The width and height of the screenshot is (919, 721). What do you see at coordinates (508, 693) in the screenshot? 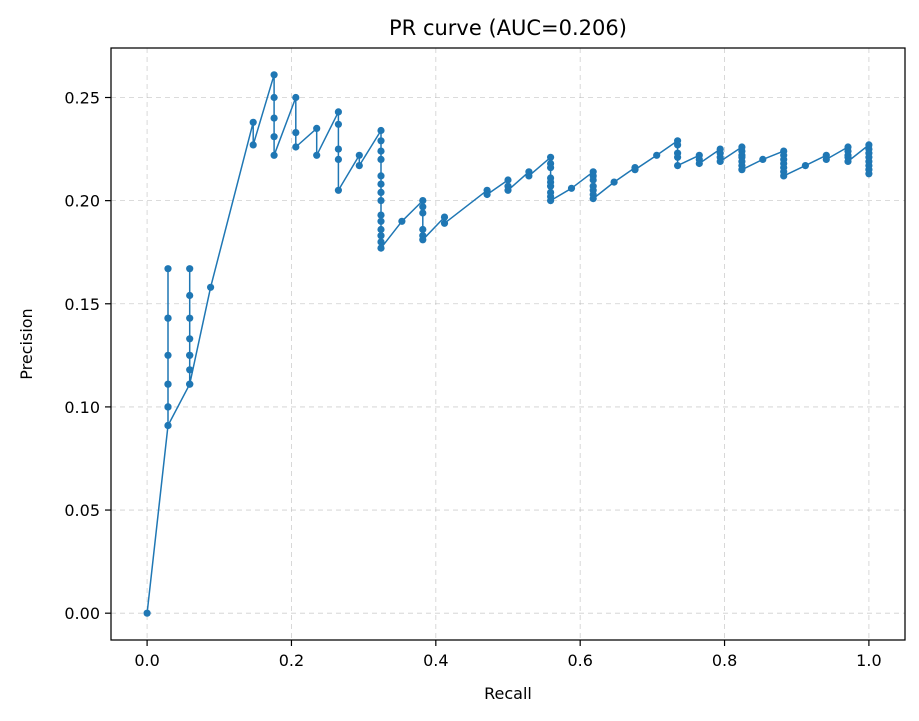
I see `x-axis-label: Recall` at bounding box center [508, 693].